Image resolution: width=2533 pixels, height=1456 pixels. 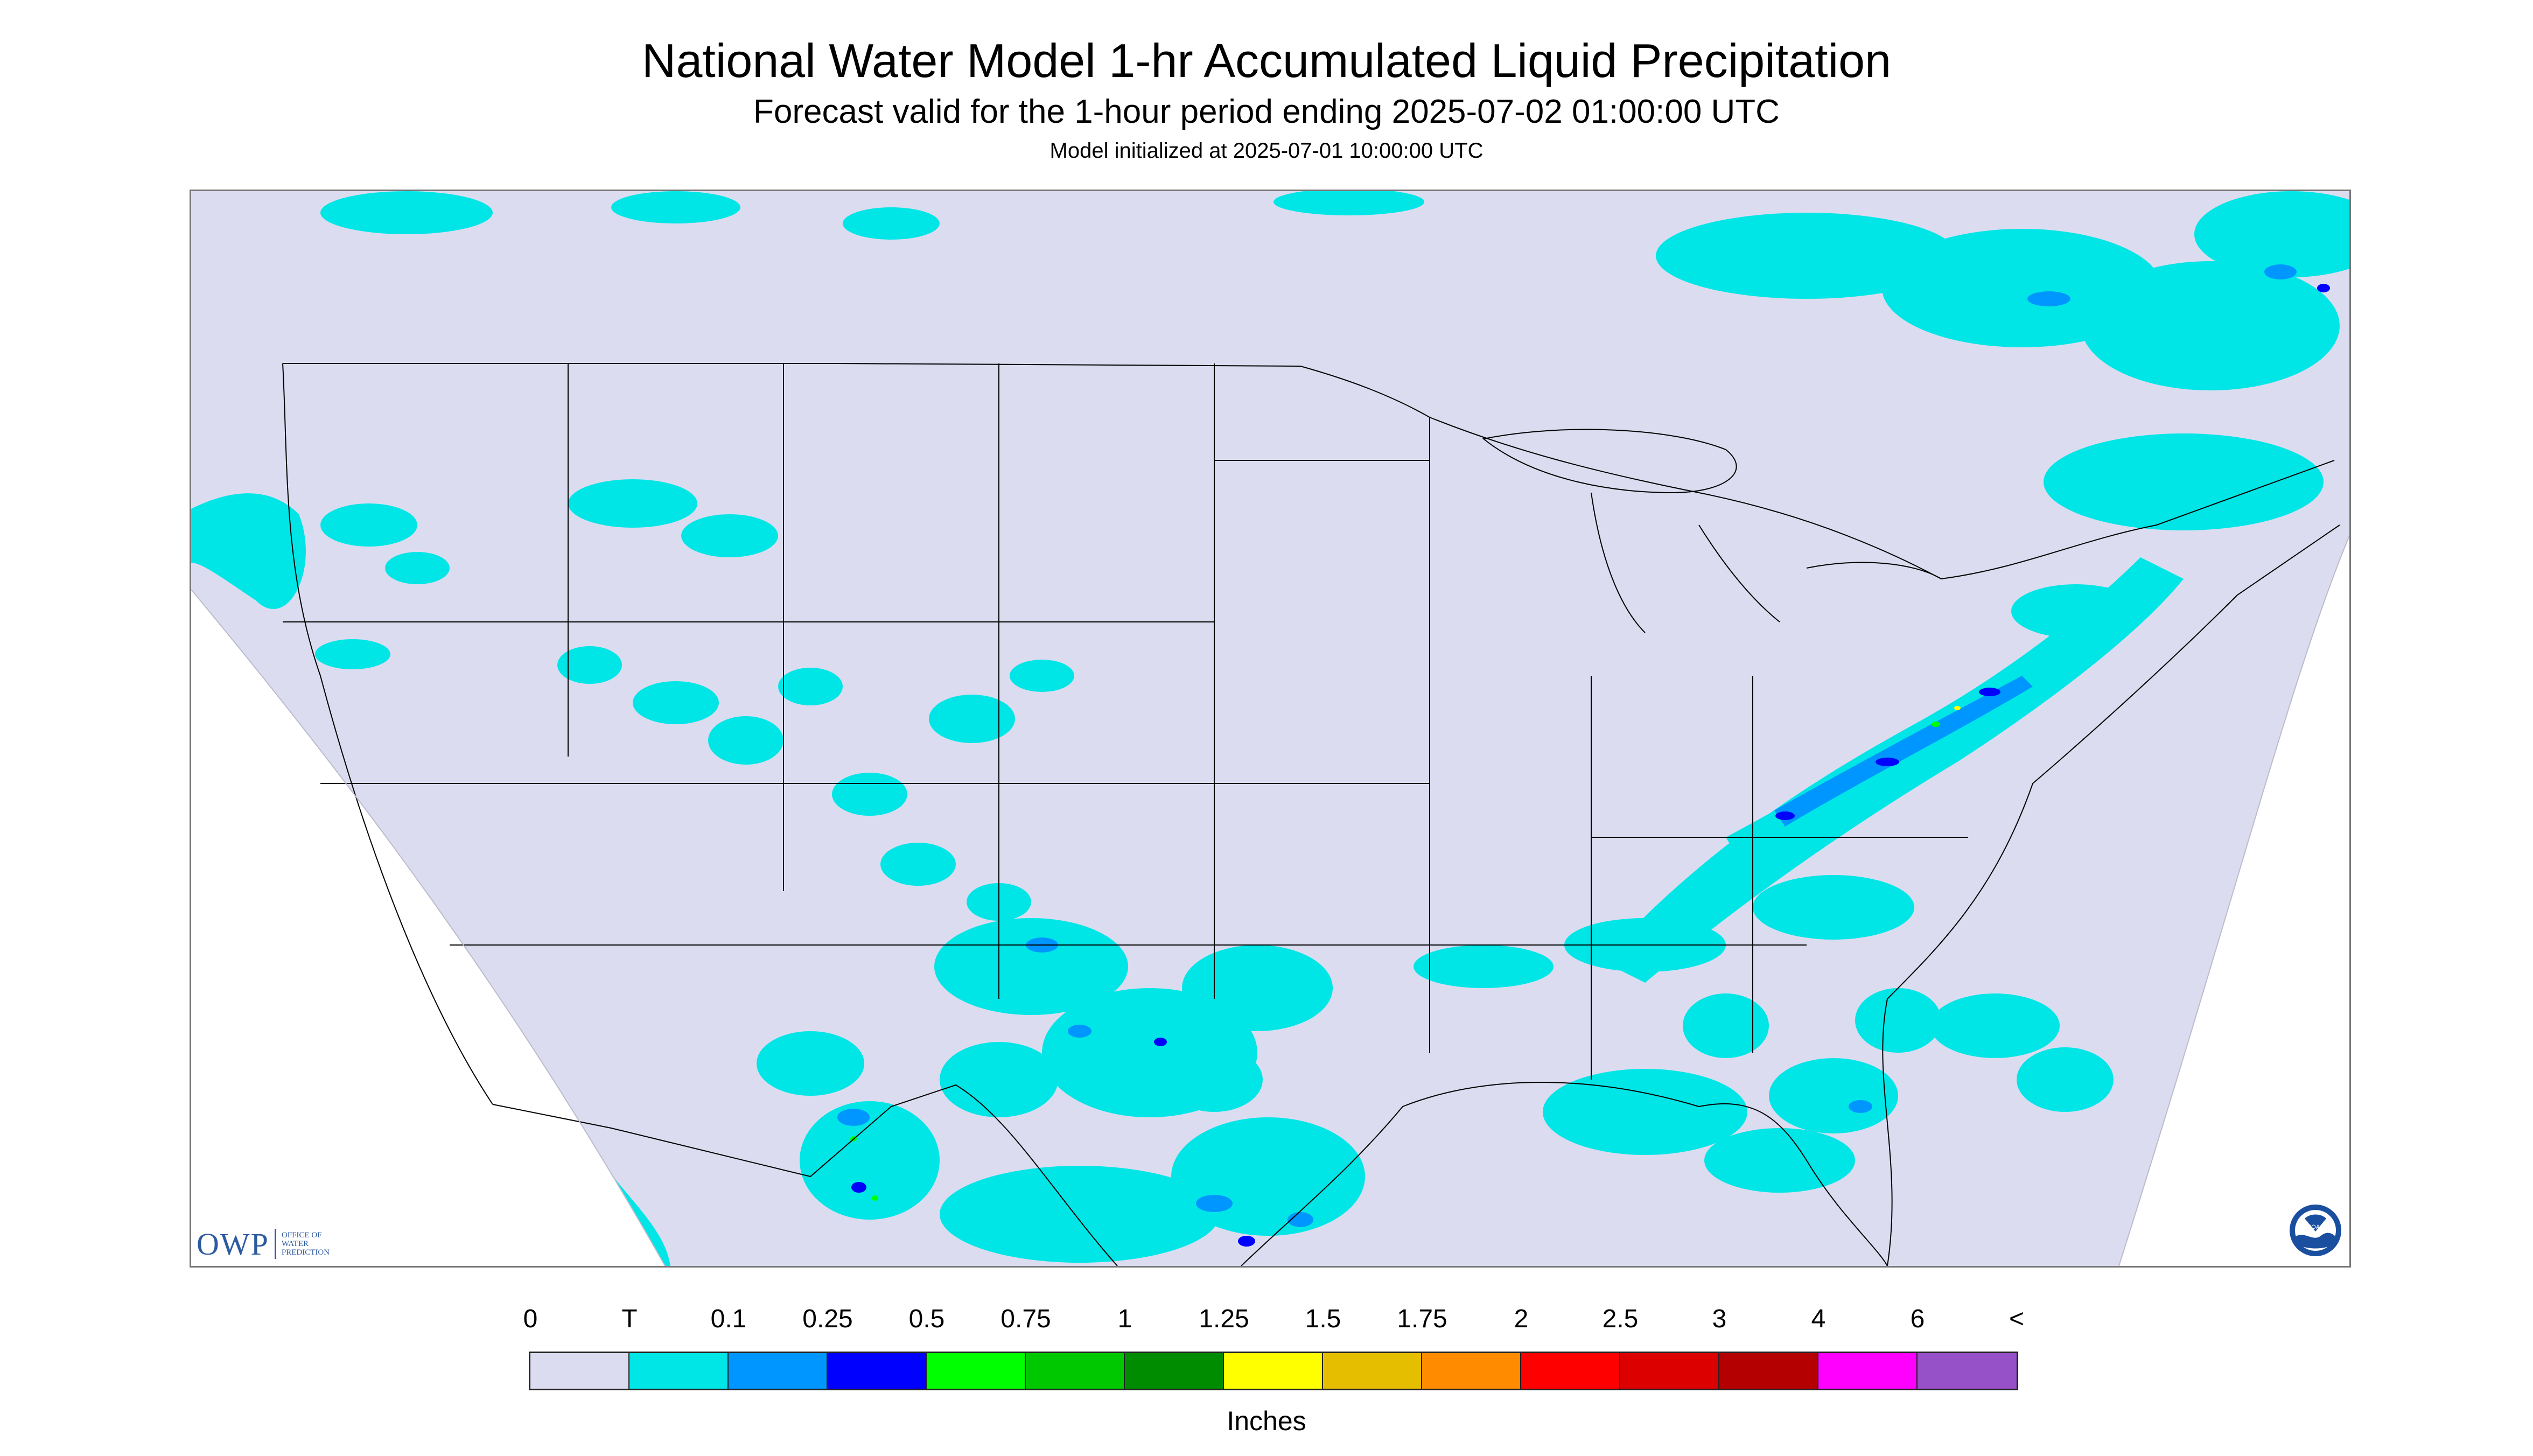 What do you see at coordinates (233, 1244) in the screenshot?
I see `owp-logo-mark: OWP` at bounding box center [233, 1244].